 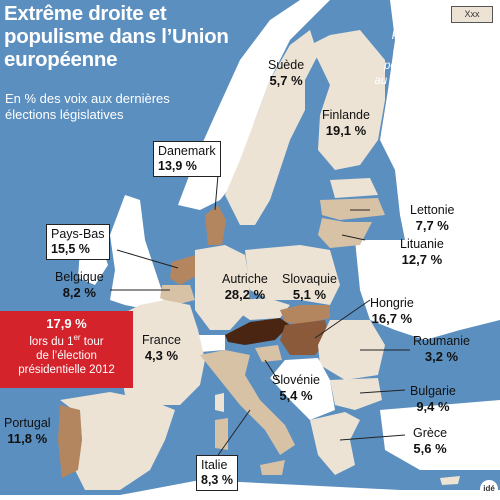 I want to click on netherlands-shape, so click(x=184, y=270).